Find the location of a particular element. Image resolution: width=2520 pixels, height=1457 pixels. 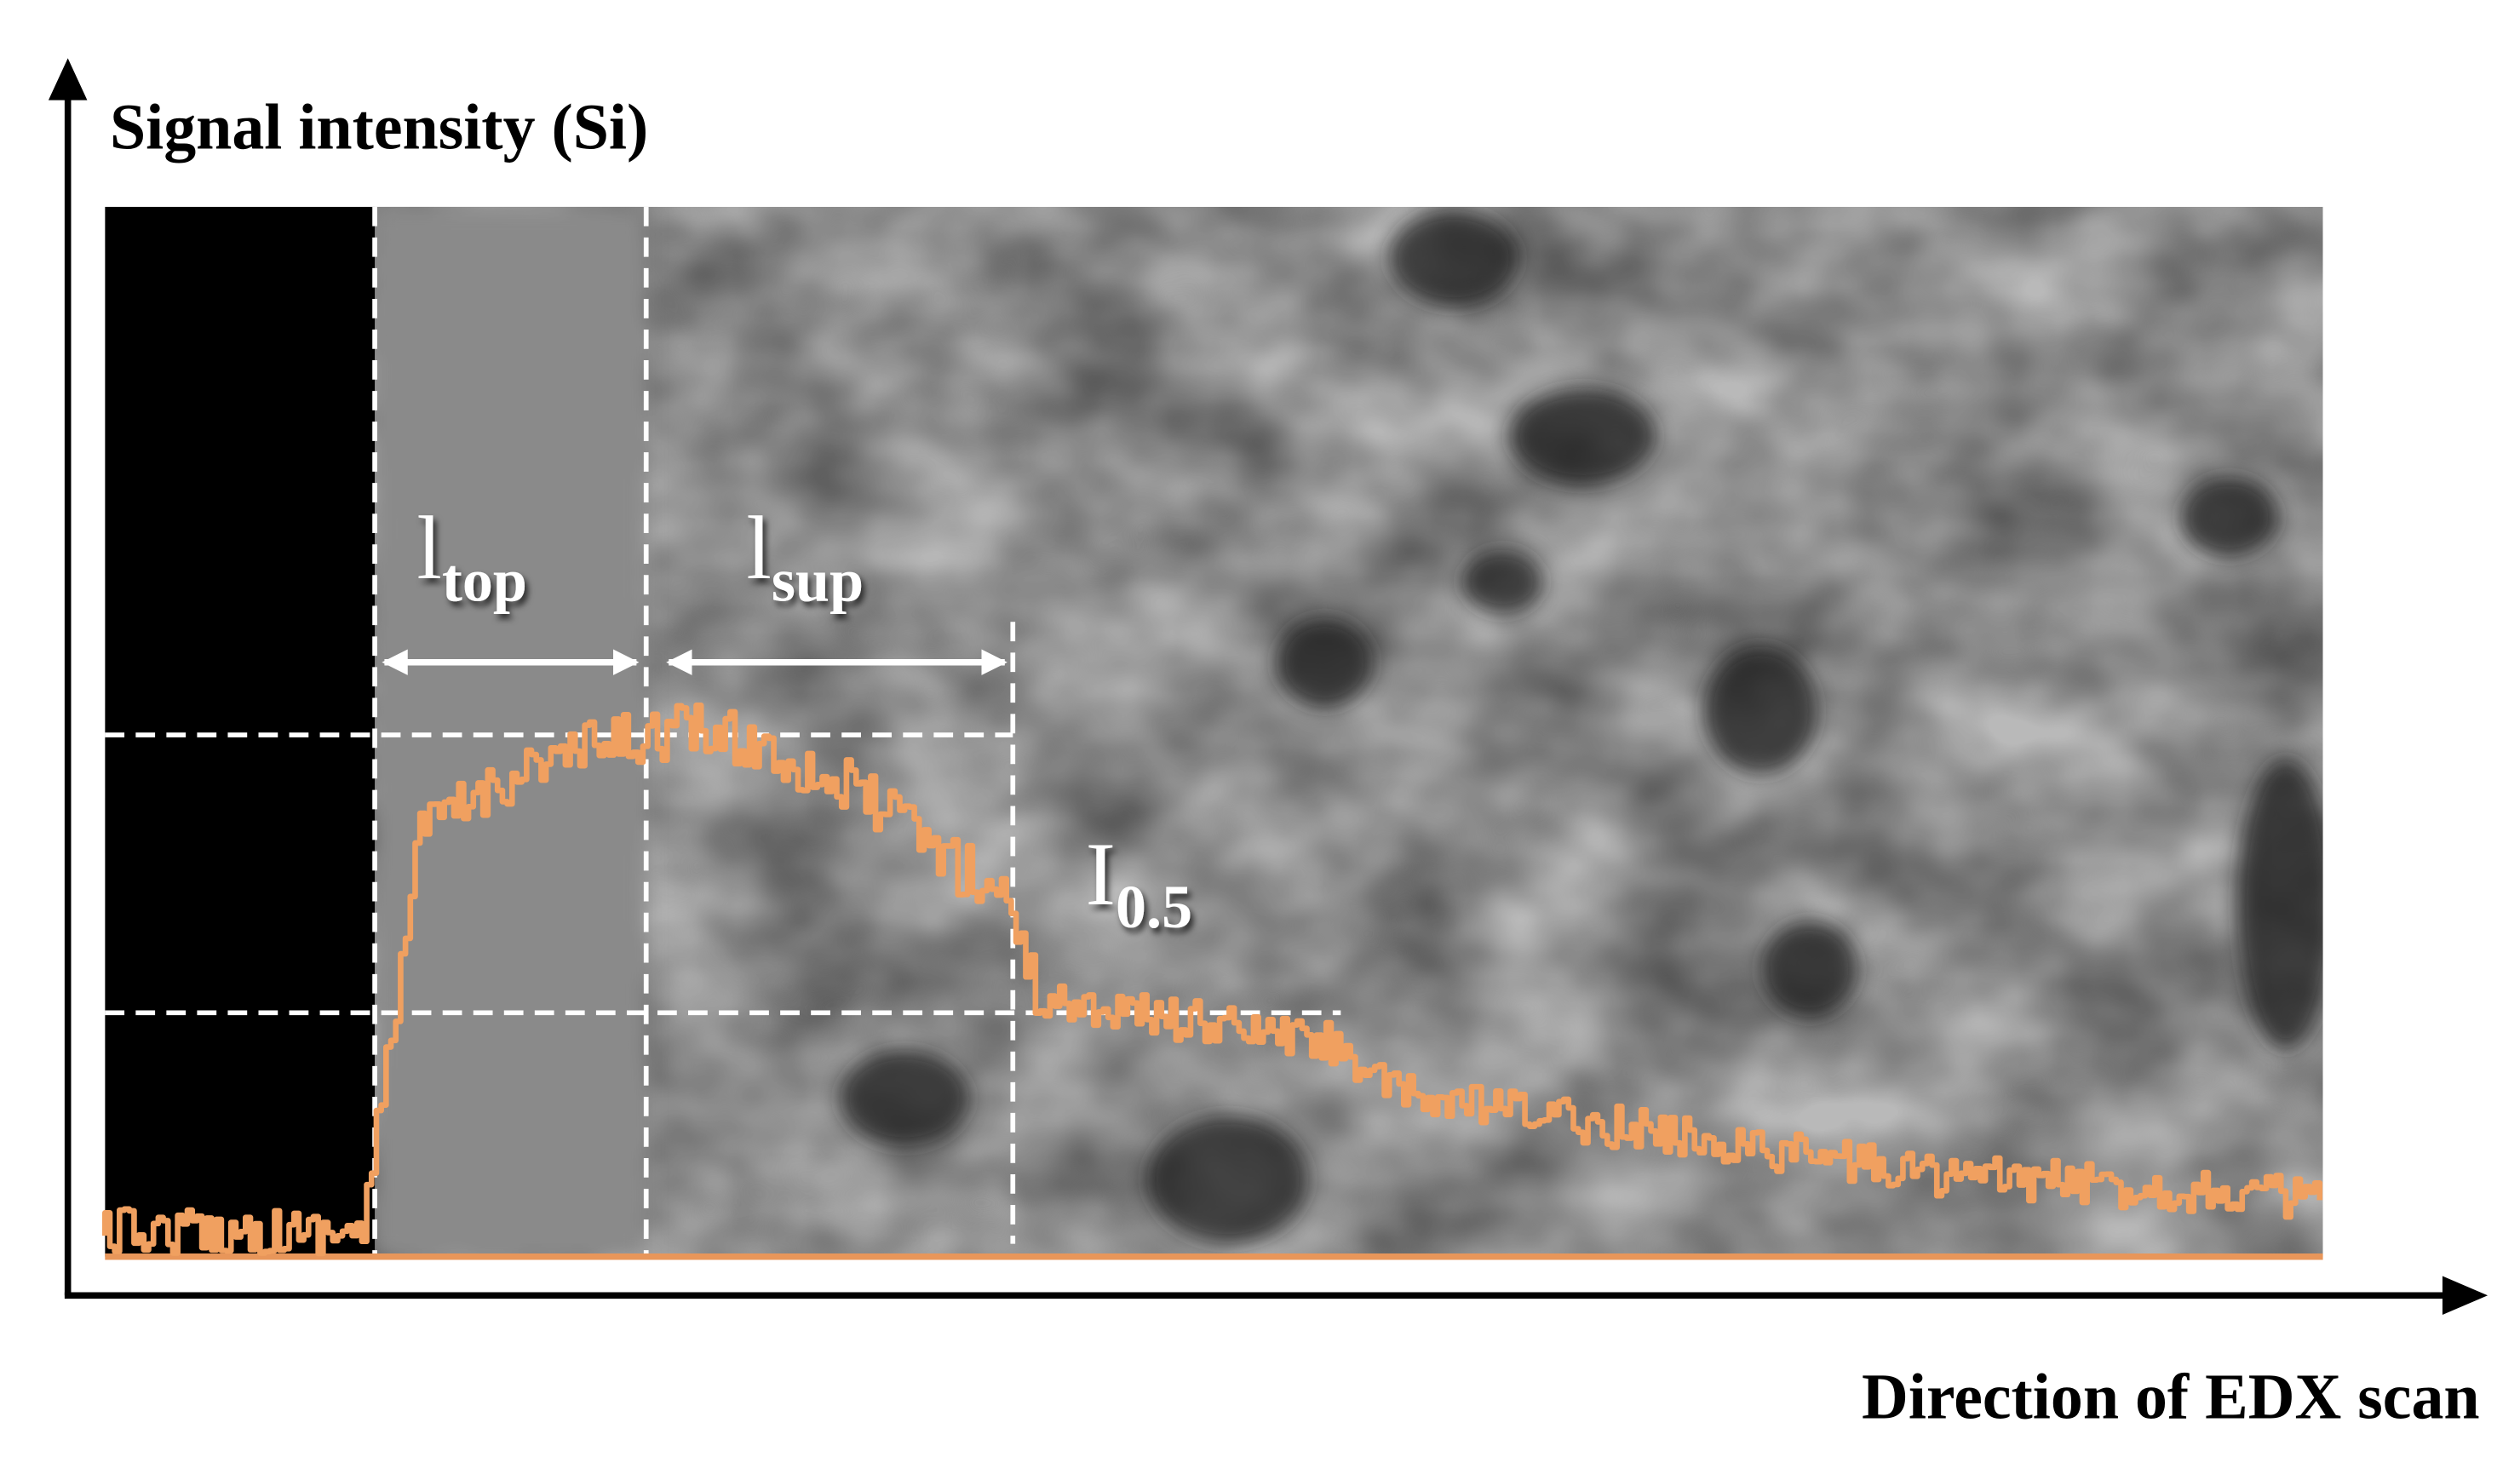

annotation: lsup is located at coordinates (805, 556).